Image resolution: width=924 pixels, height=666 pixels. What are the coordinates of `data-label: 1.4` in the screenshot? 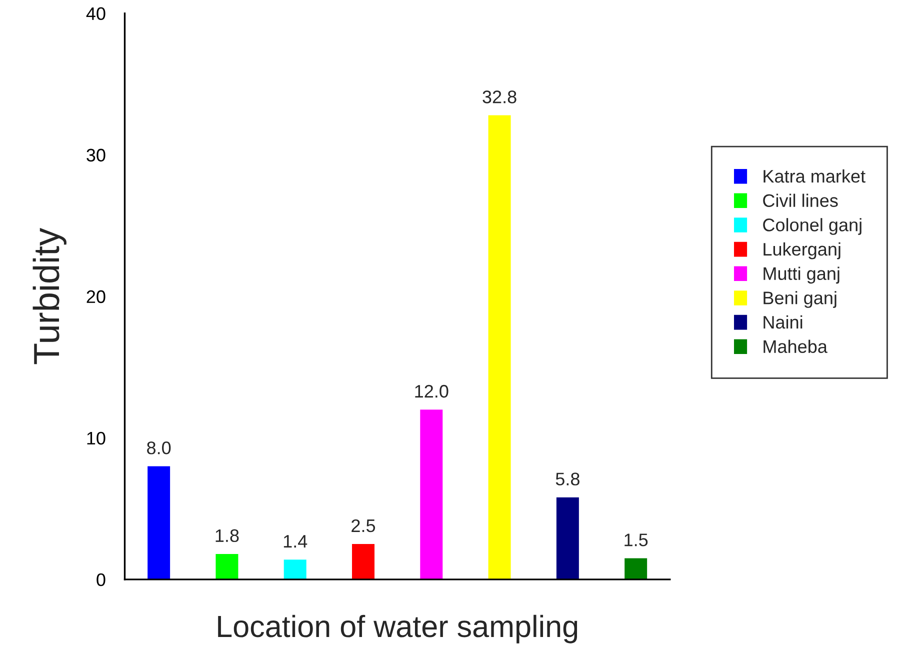 It's located at (296, 541).